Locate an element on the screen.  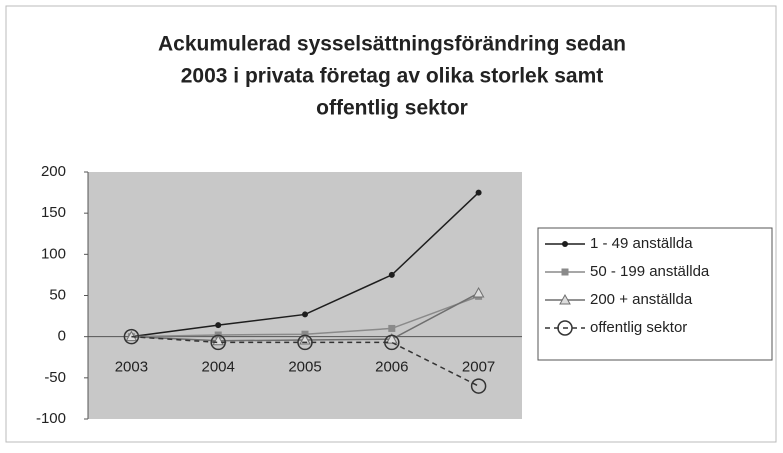
y-tick-label: 50 is located at coordinates (57, 294).